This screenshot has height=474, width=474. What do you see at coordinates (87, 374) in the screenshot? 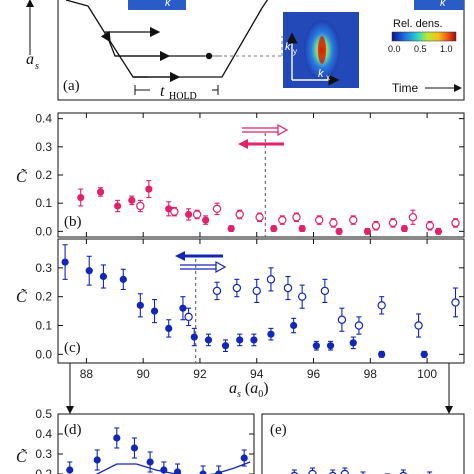
I see `x-tick-label: 88` at bounding box center [87, 374].